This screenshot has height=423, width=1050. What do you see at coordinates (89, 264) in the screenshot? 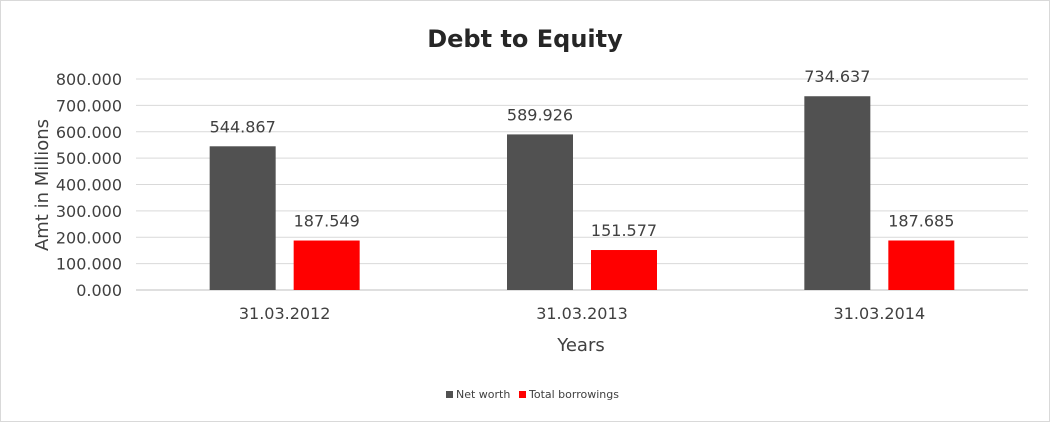
I see `y-tick-label: 100.000` at bounding box center [89, 264].